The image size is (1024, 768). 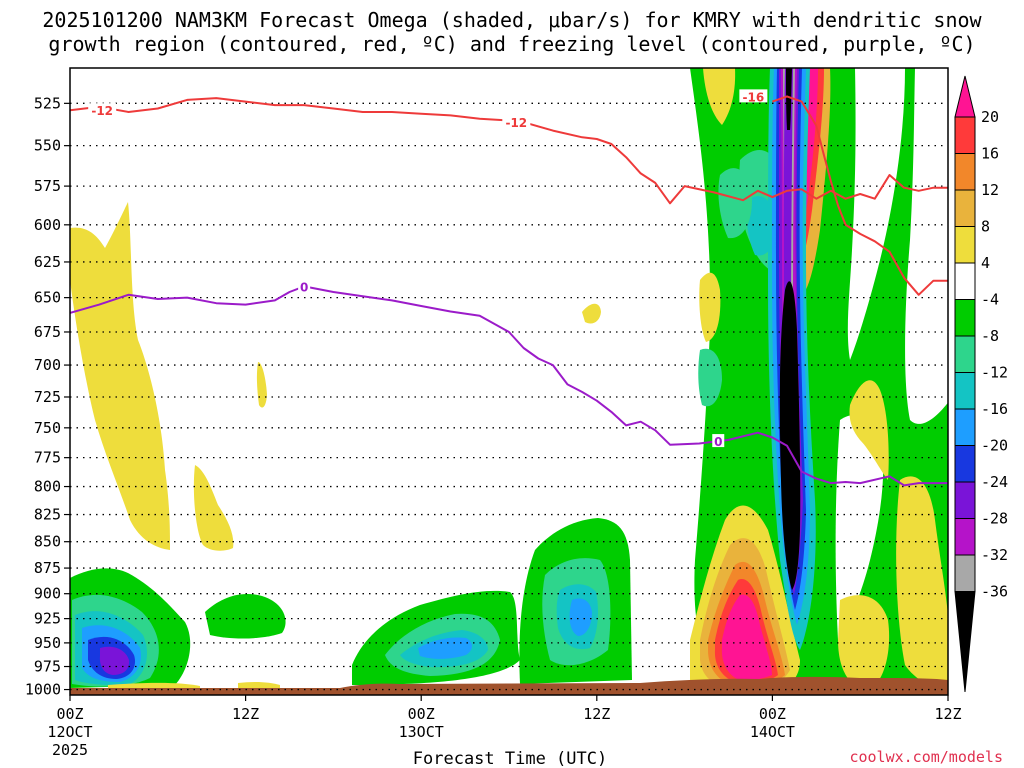 What do you see at coordinates (994, 519) in the screenshot?
I see `colorbar-label: -28` at bounding box center [994, 519].